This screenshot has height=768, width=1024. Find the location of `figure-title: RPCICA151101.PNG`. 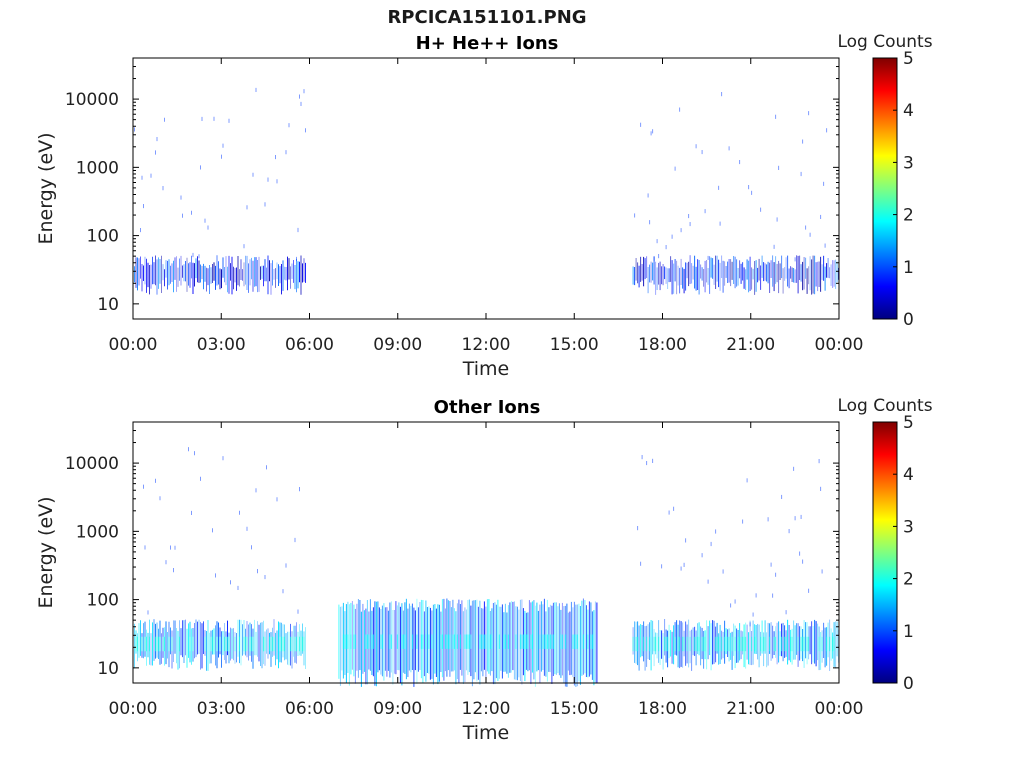

figure-title: RPCICA151101.PNG is located at coordinates (487, 17).